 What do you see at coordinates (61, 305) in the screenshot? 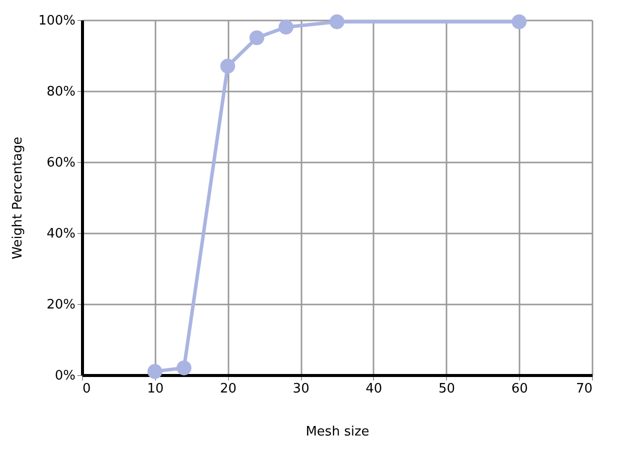
I see `y-tick-label: 20%` at bounding box center [61, 305].